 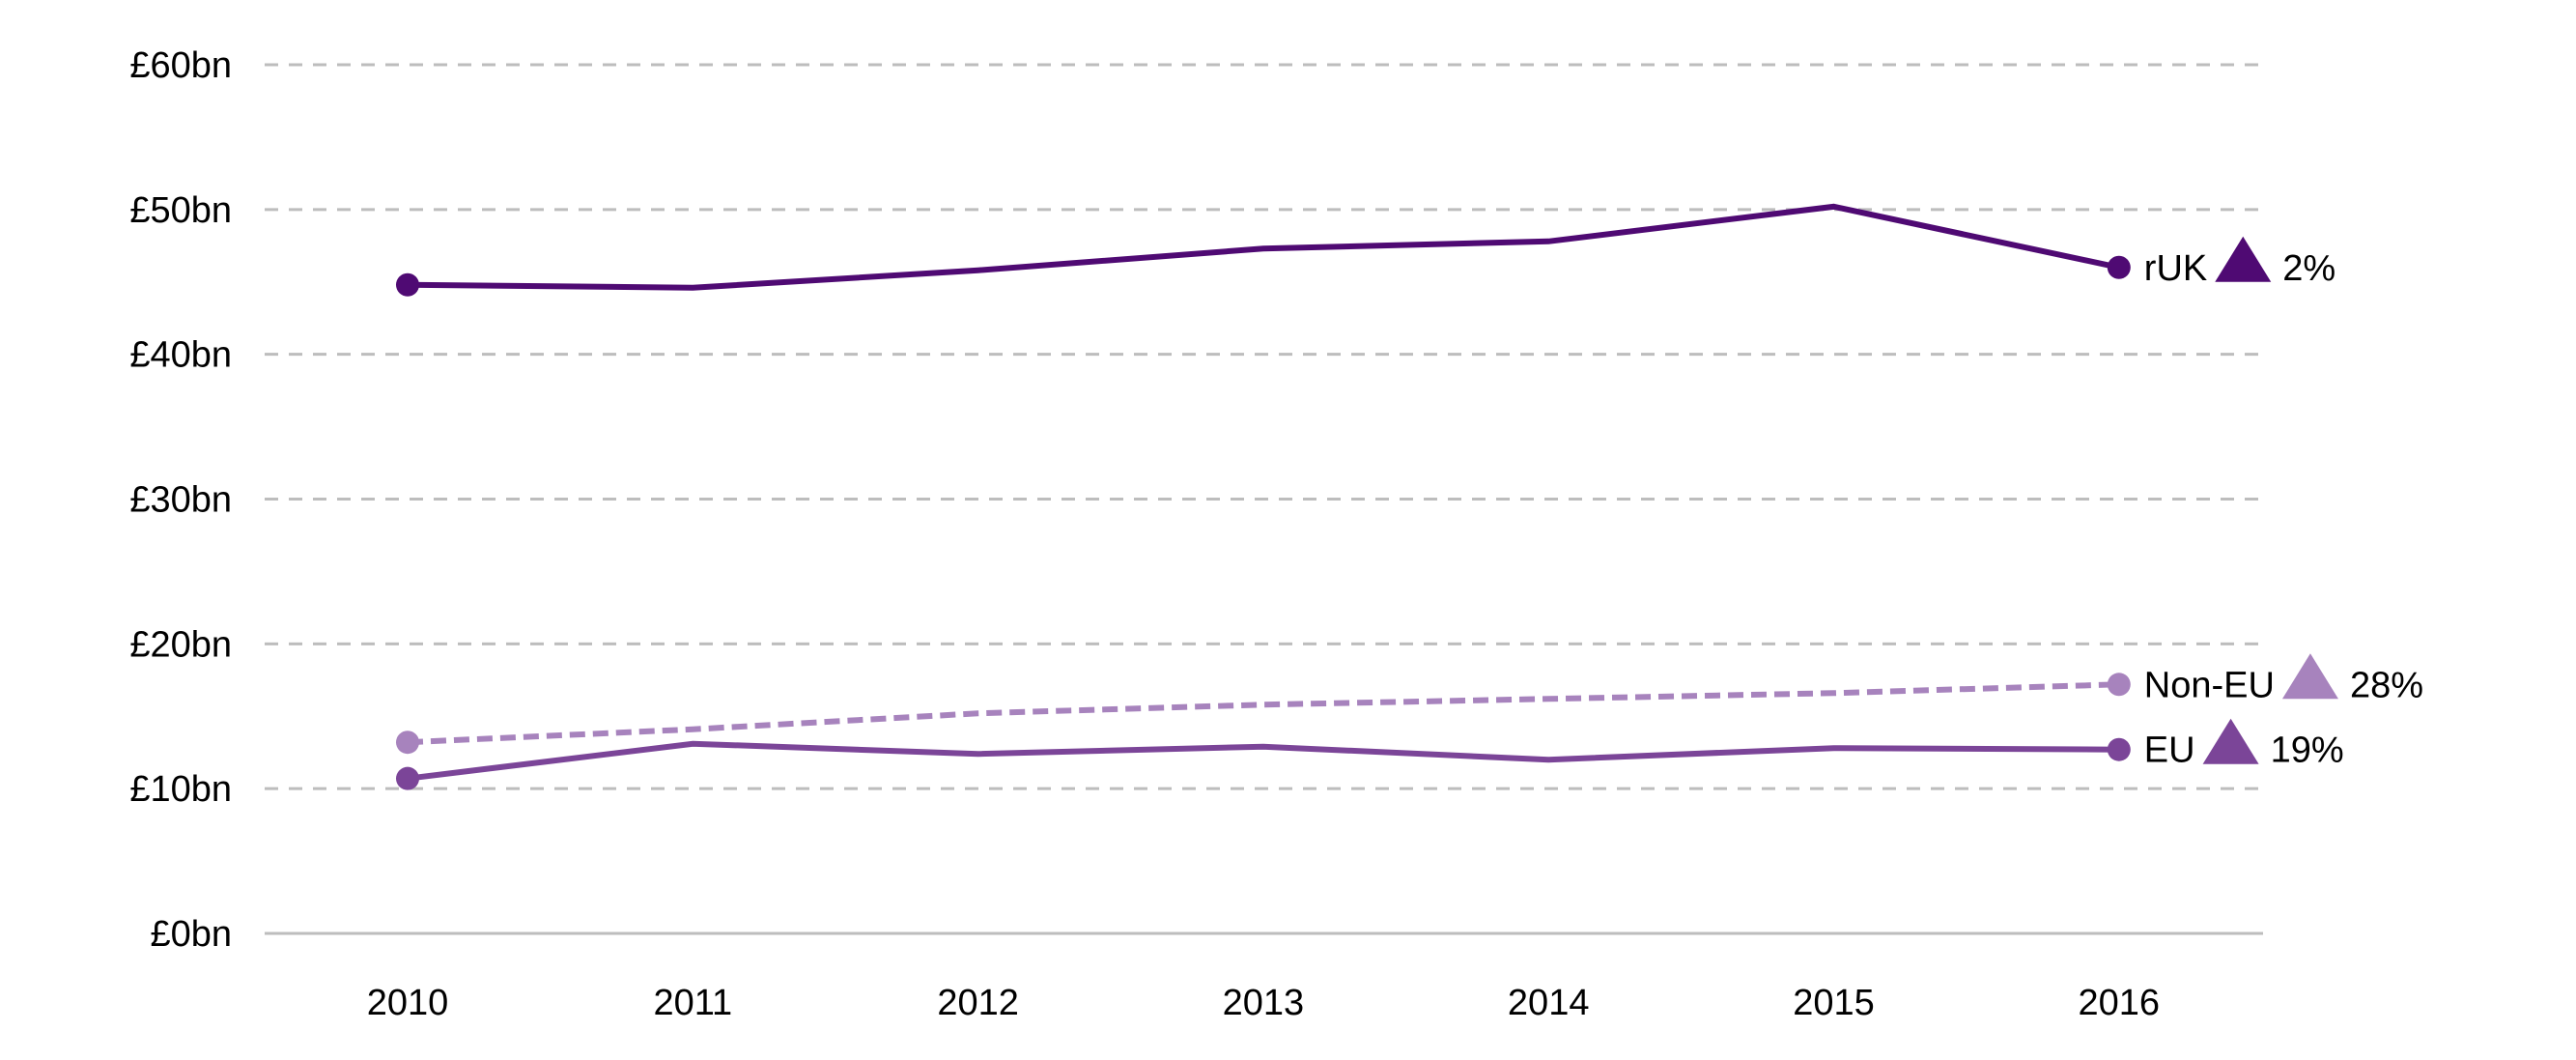 I want to click on y-tick-label: £10bn, so click(x=180, y=790).